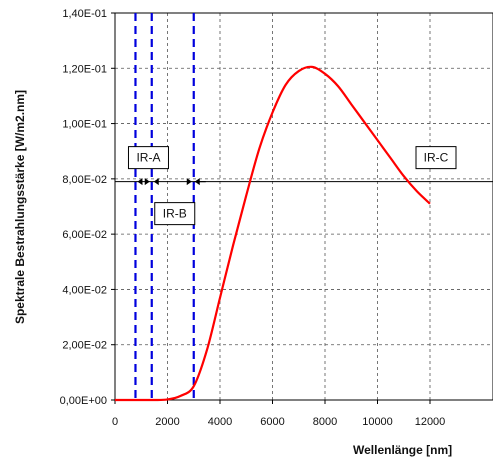  I want to click on x-tick-label: 10000, so click(377, 422).